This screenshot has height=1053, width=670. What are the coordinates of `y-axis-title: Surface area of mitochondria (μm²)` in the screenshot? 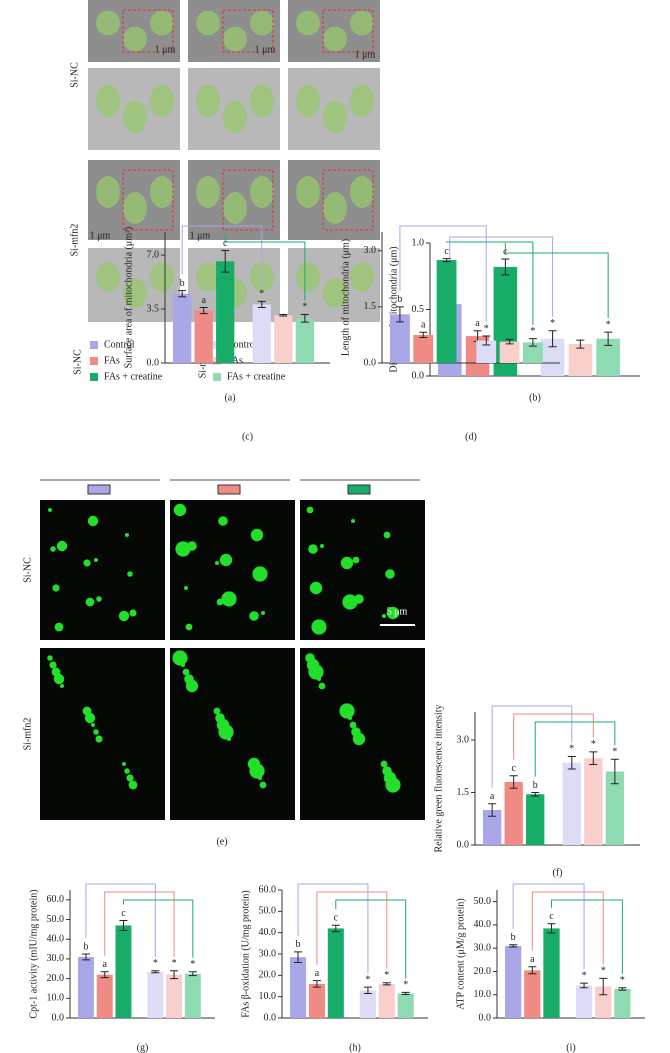 It's located at (128, 298).